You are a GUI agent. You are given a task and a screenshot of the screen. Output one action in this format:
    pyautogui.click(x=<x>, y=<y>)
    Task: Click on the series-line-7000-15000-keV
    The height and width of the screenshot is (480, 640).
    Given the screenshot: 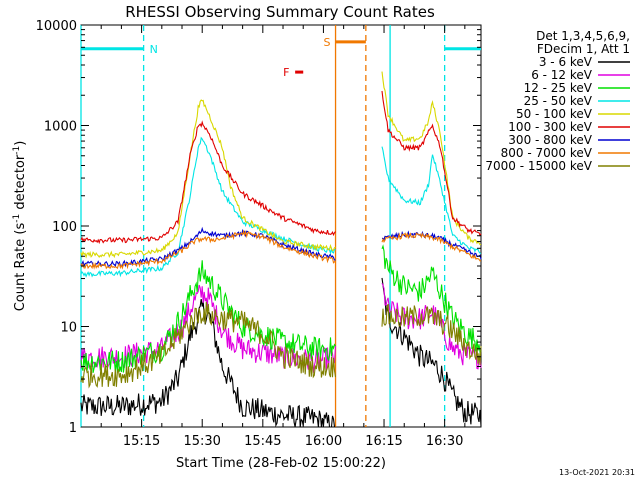 What is the action you would take?
    pyautogui.click(x=281, y=345)
    